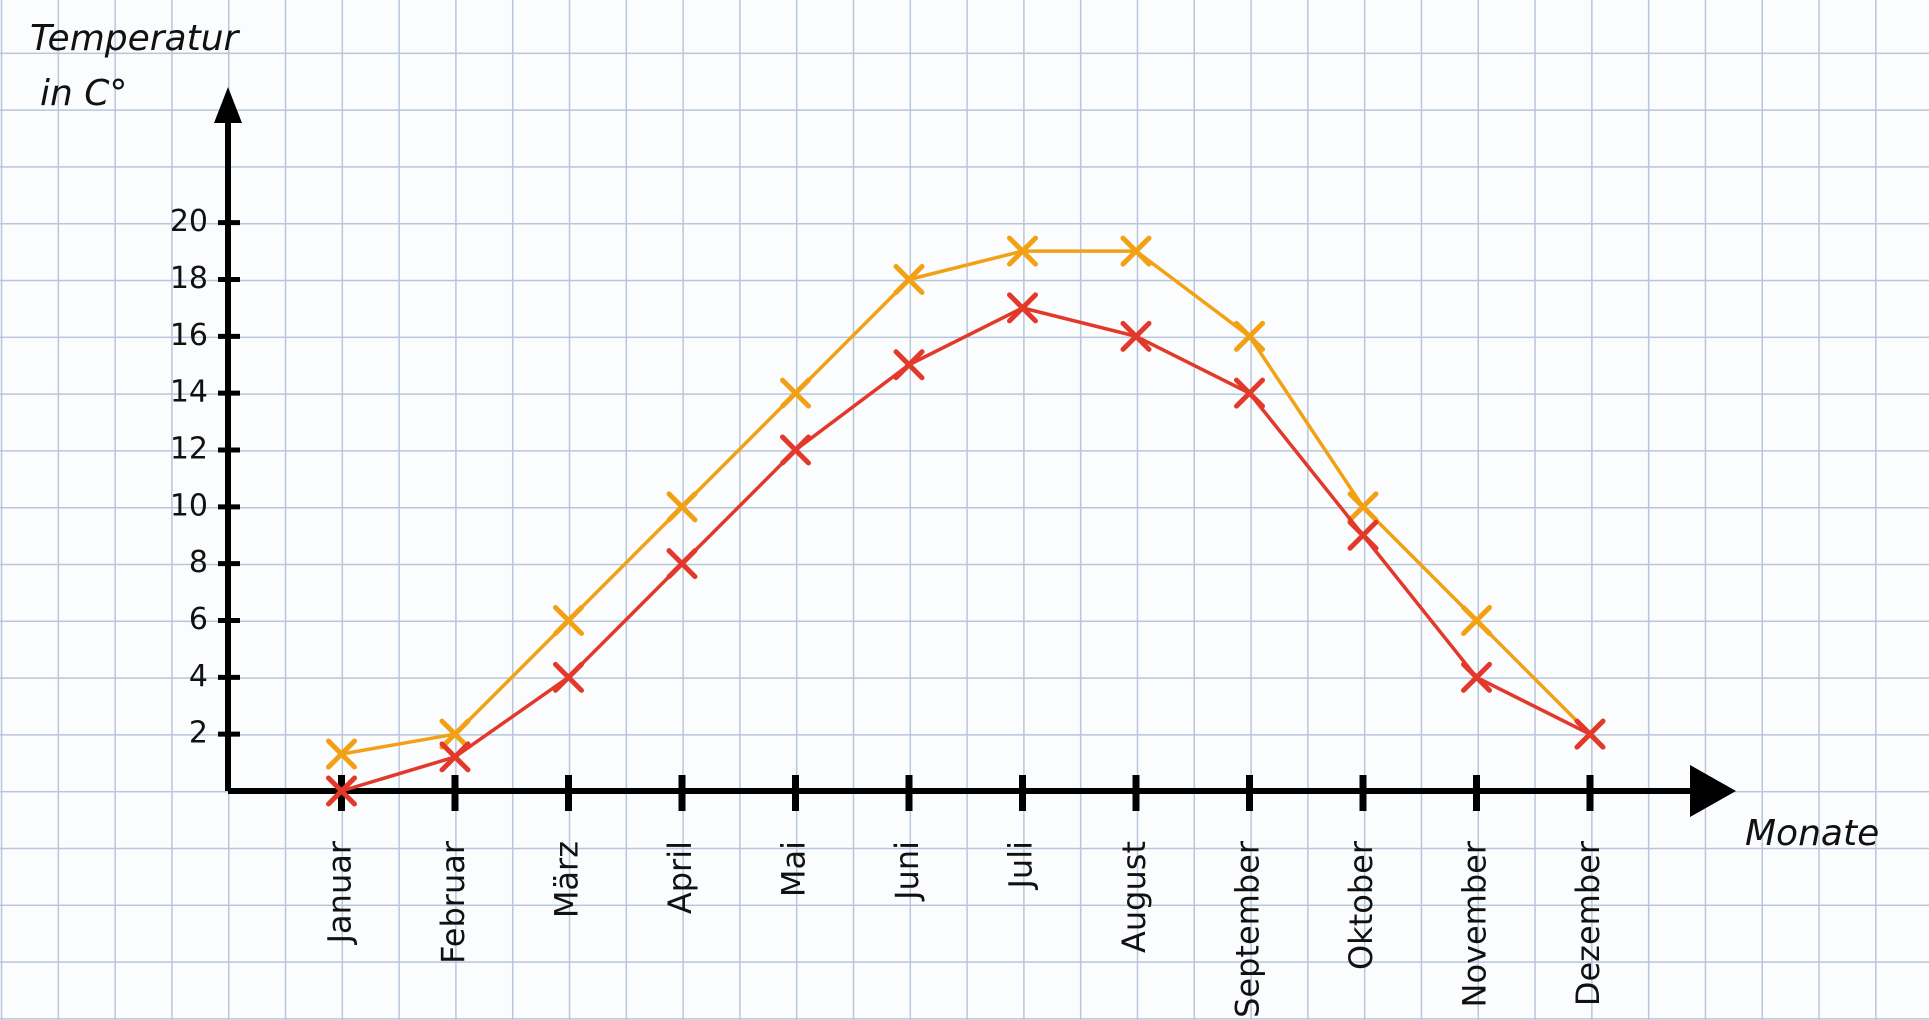  Describe the element at coordinates (189, 221) in the screenshot. I see `y-tick-label: 20` at that location.